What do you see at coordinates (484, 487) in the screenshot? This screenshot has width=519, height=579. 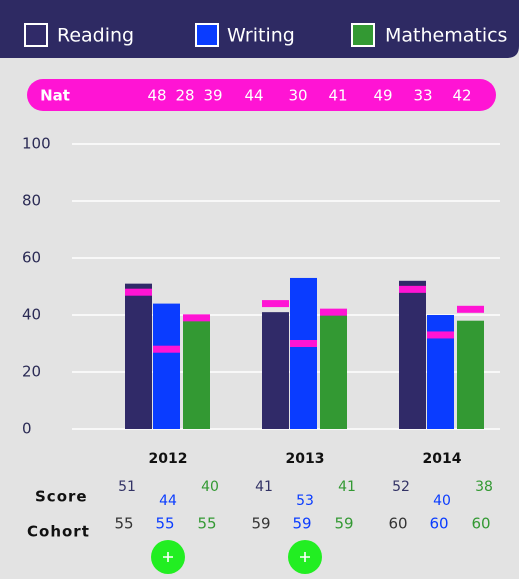 I see `score-value: 38` at bounding box center [484, 487].